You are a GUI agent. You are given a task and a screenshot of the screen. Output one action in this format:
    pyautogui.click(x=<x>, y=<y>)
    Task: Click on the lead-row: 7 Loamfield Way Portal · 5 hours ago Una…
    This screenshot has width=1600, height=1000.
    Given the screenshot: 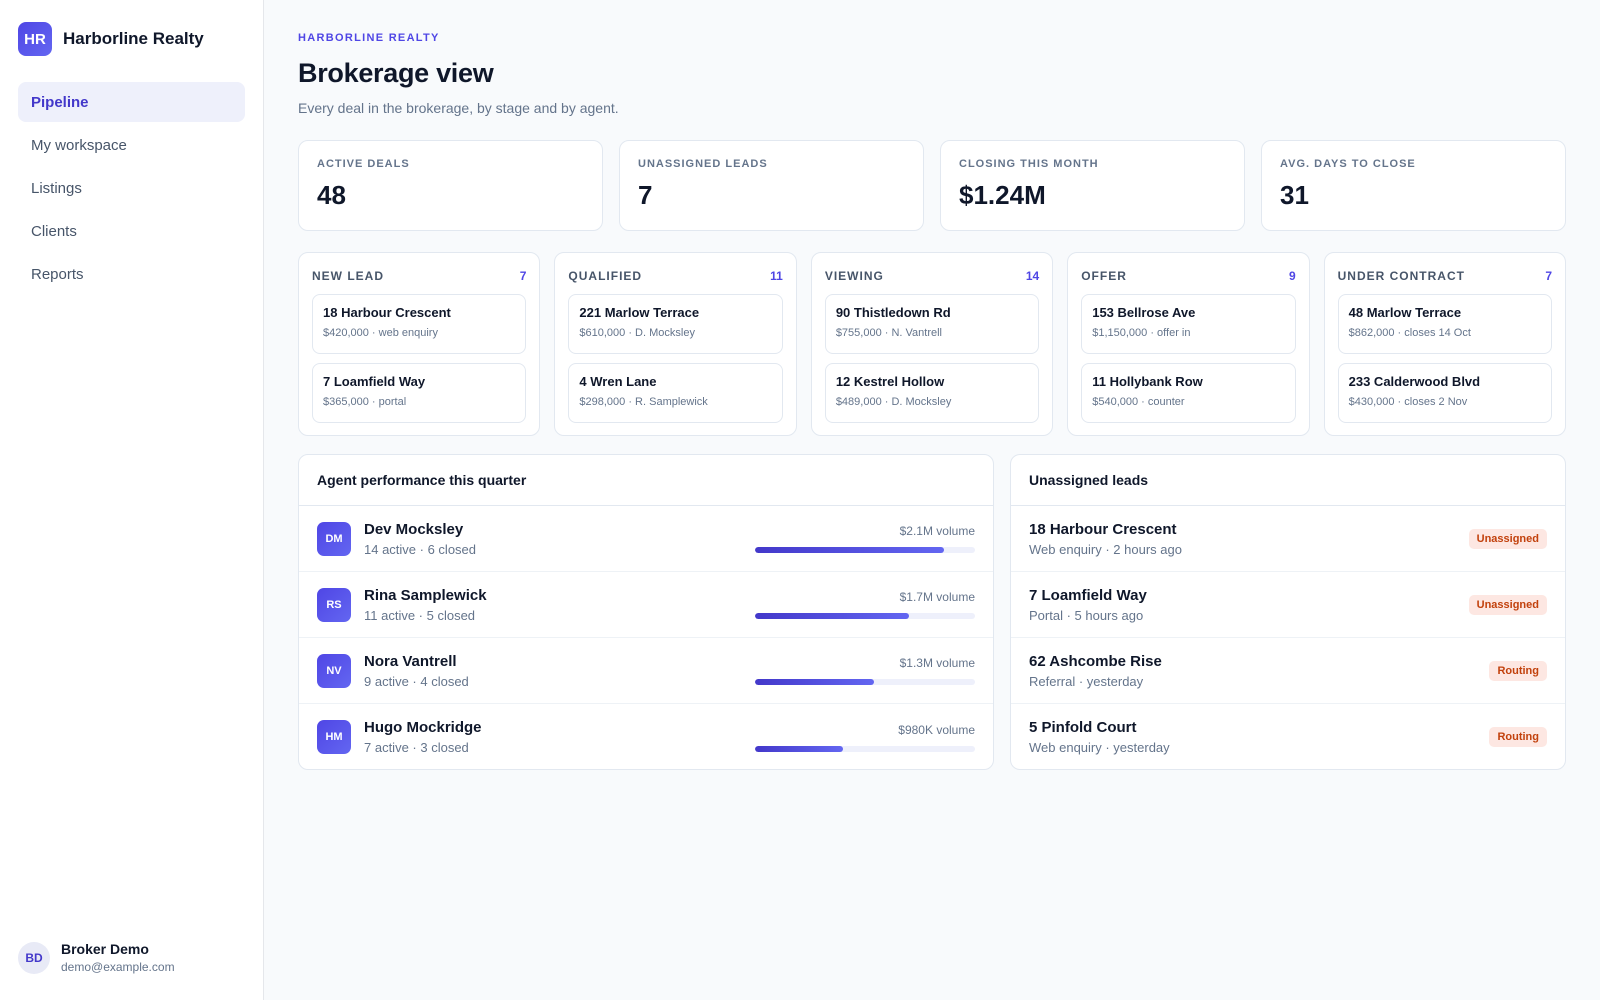 What is the action you would take?
    pyautogui.click(x=1288, y=605)
    